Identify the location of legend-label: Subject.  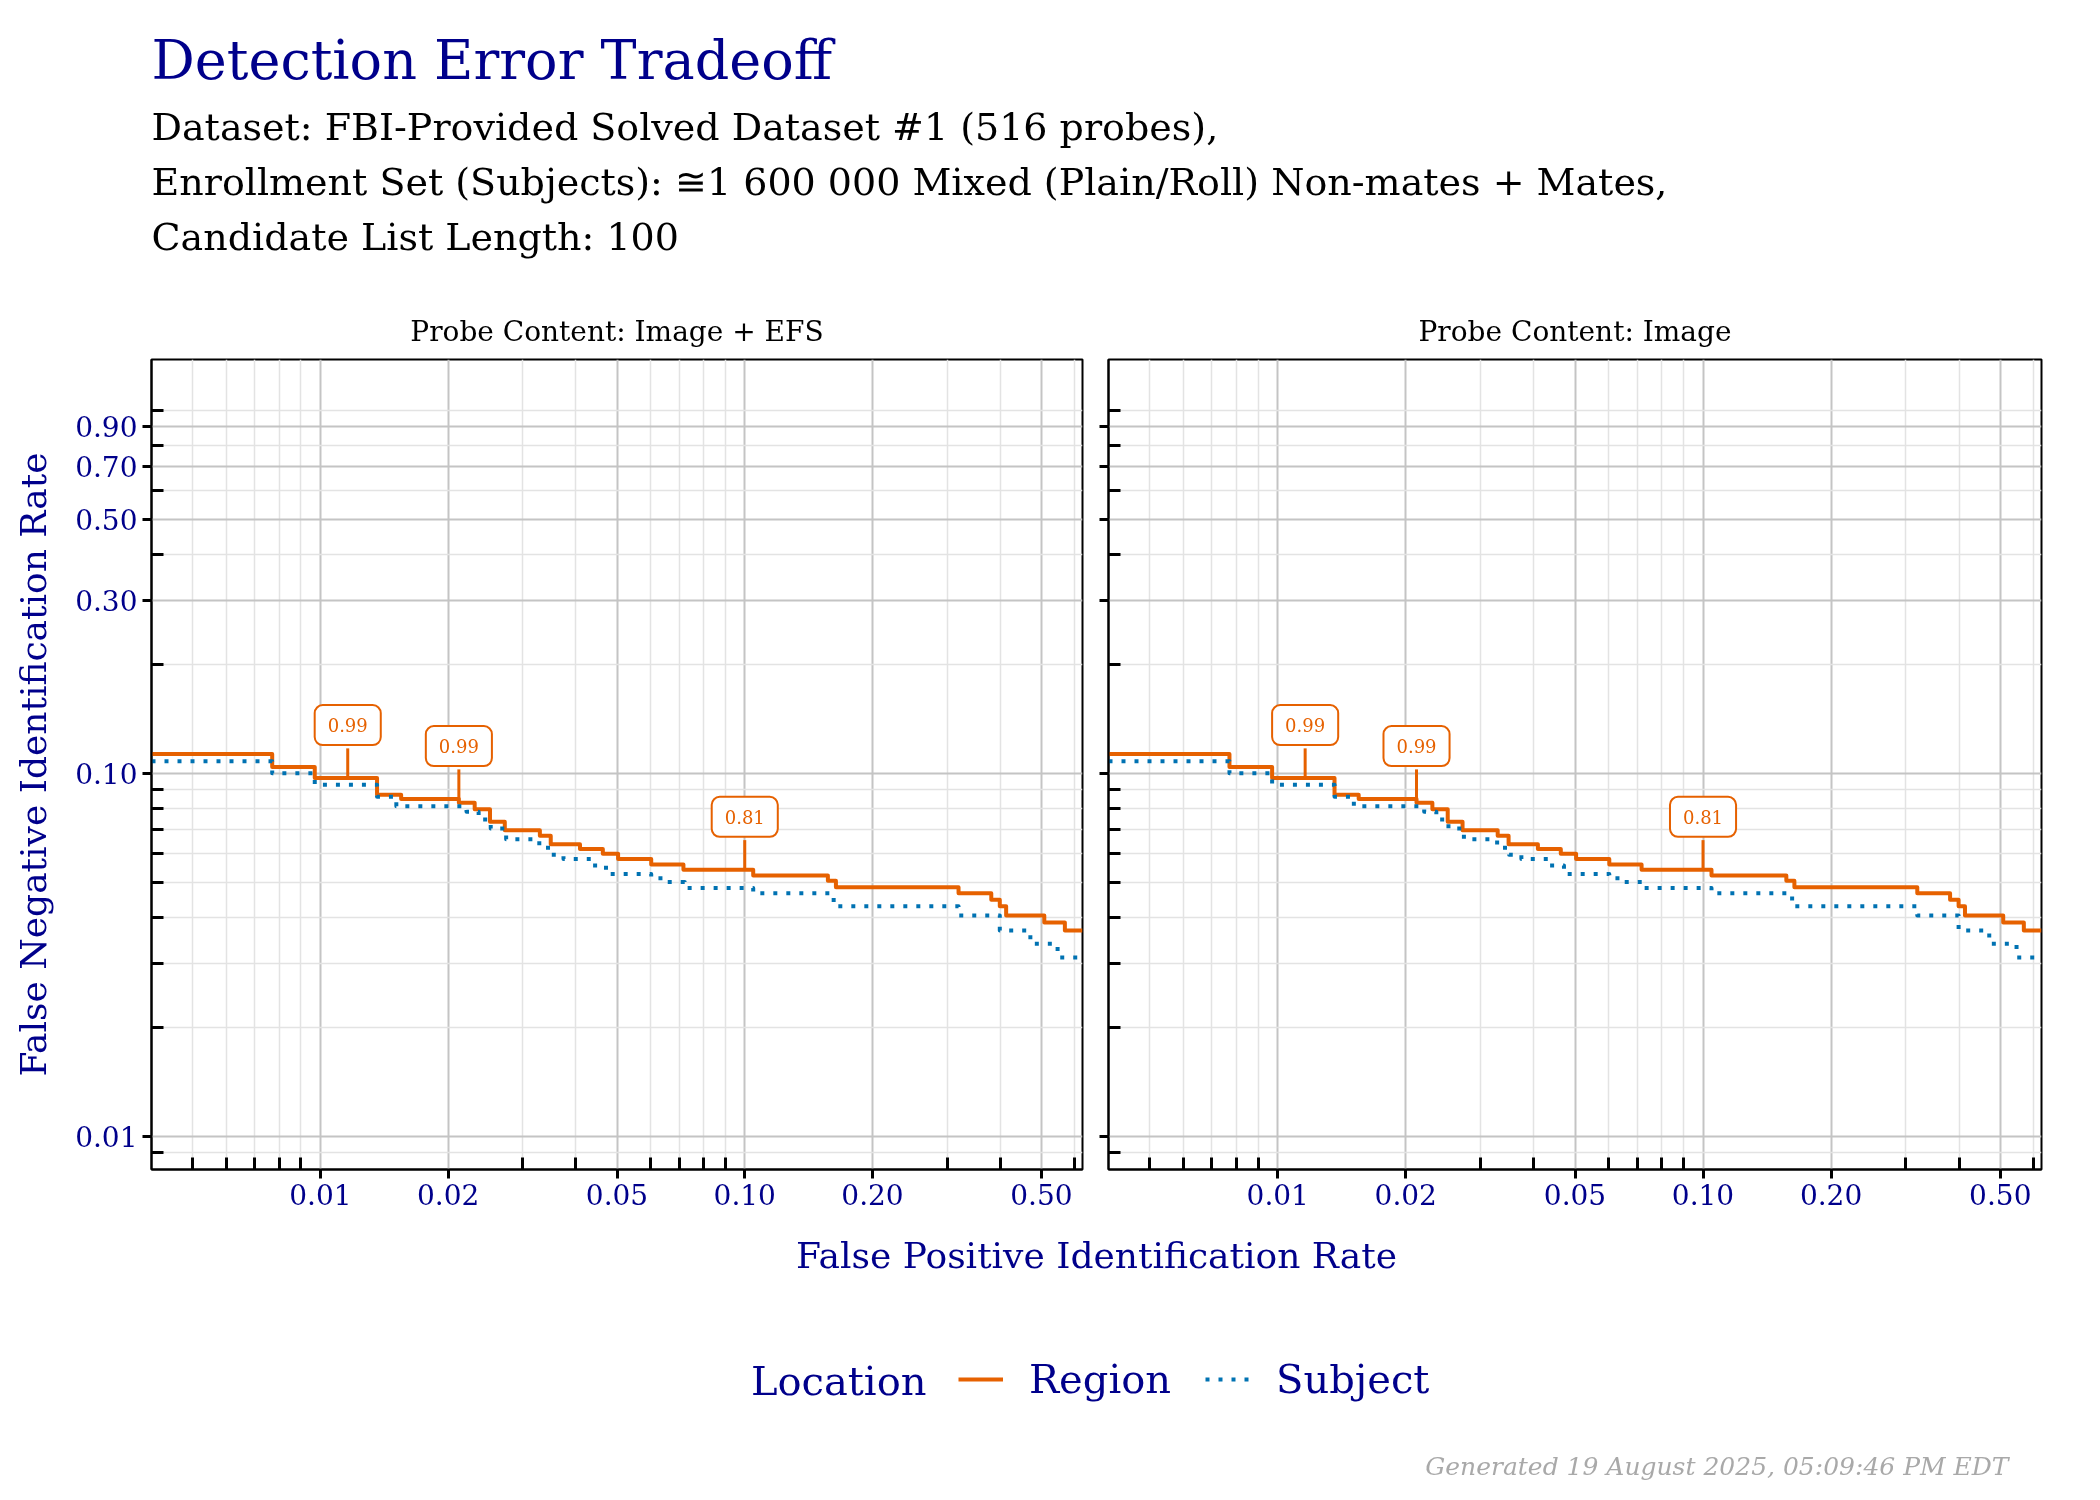
(1353, 1379).